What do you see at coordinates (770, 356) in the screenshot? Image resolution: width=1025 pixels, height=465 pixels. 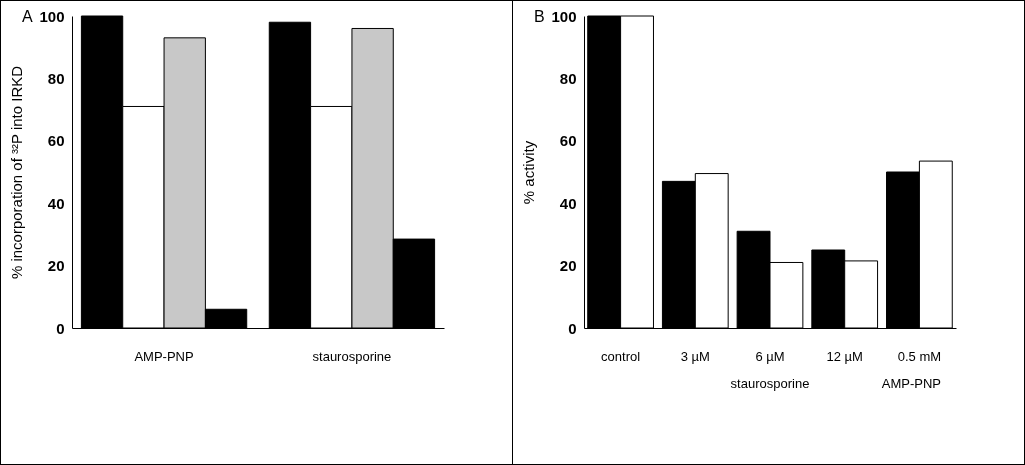 I see `x-tick-label: 6 µM` at bounding box center [770, 356].